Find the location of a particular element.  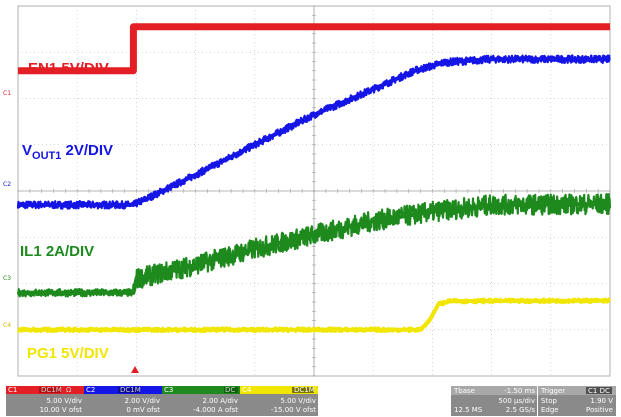

ch3-badge-bg is located at coordinates (231, 390).